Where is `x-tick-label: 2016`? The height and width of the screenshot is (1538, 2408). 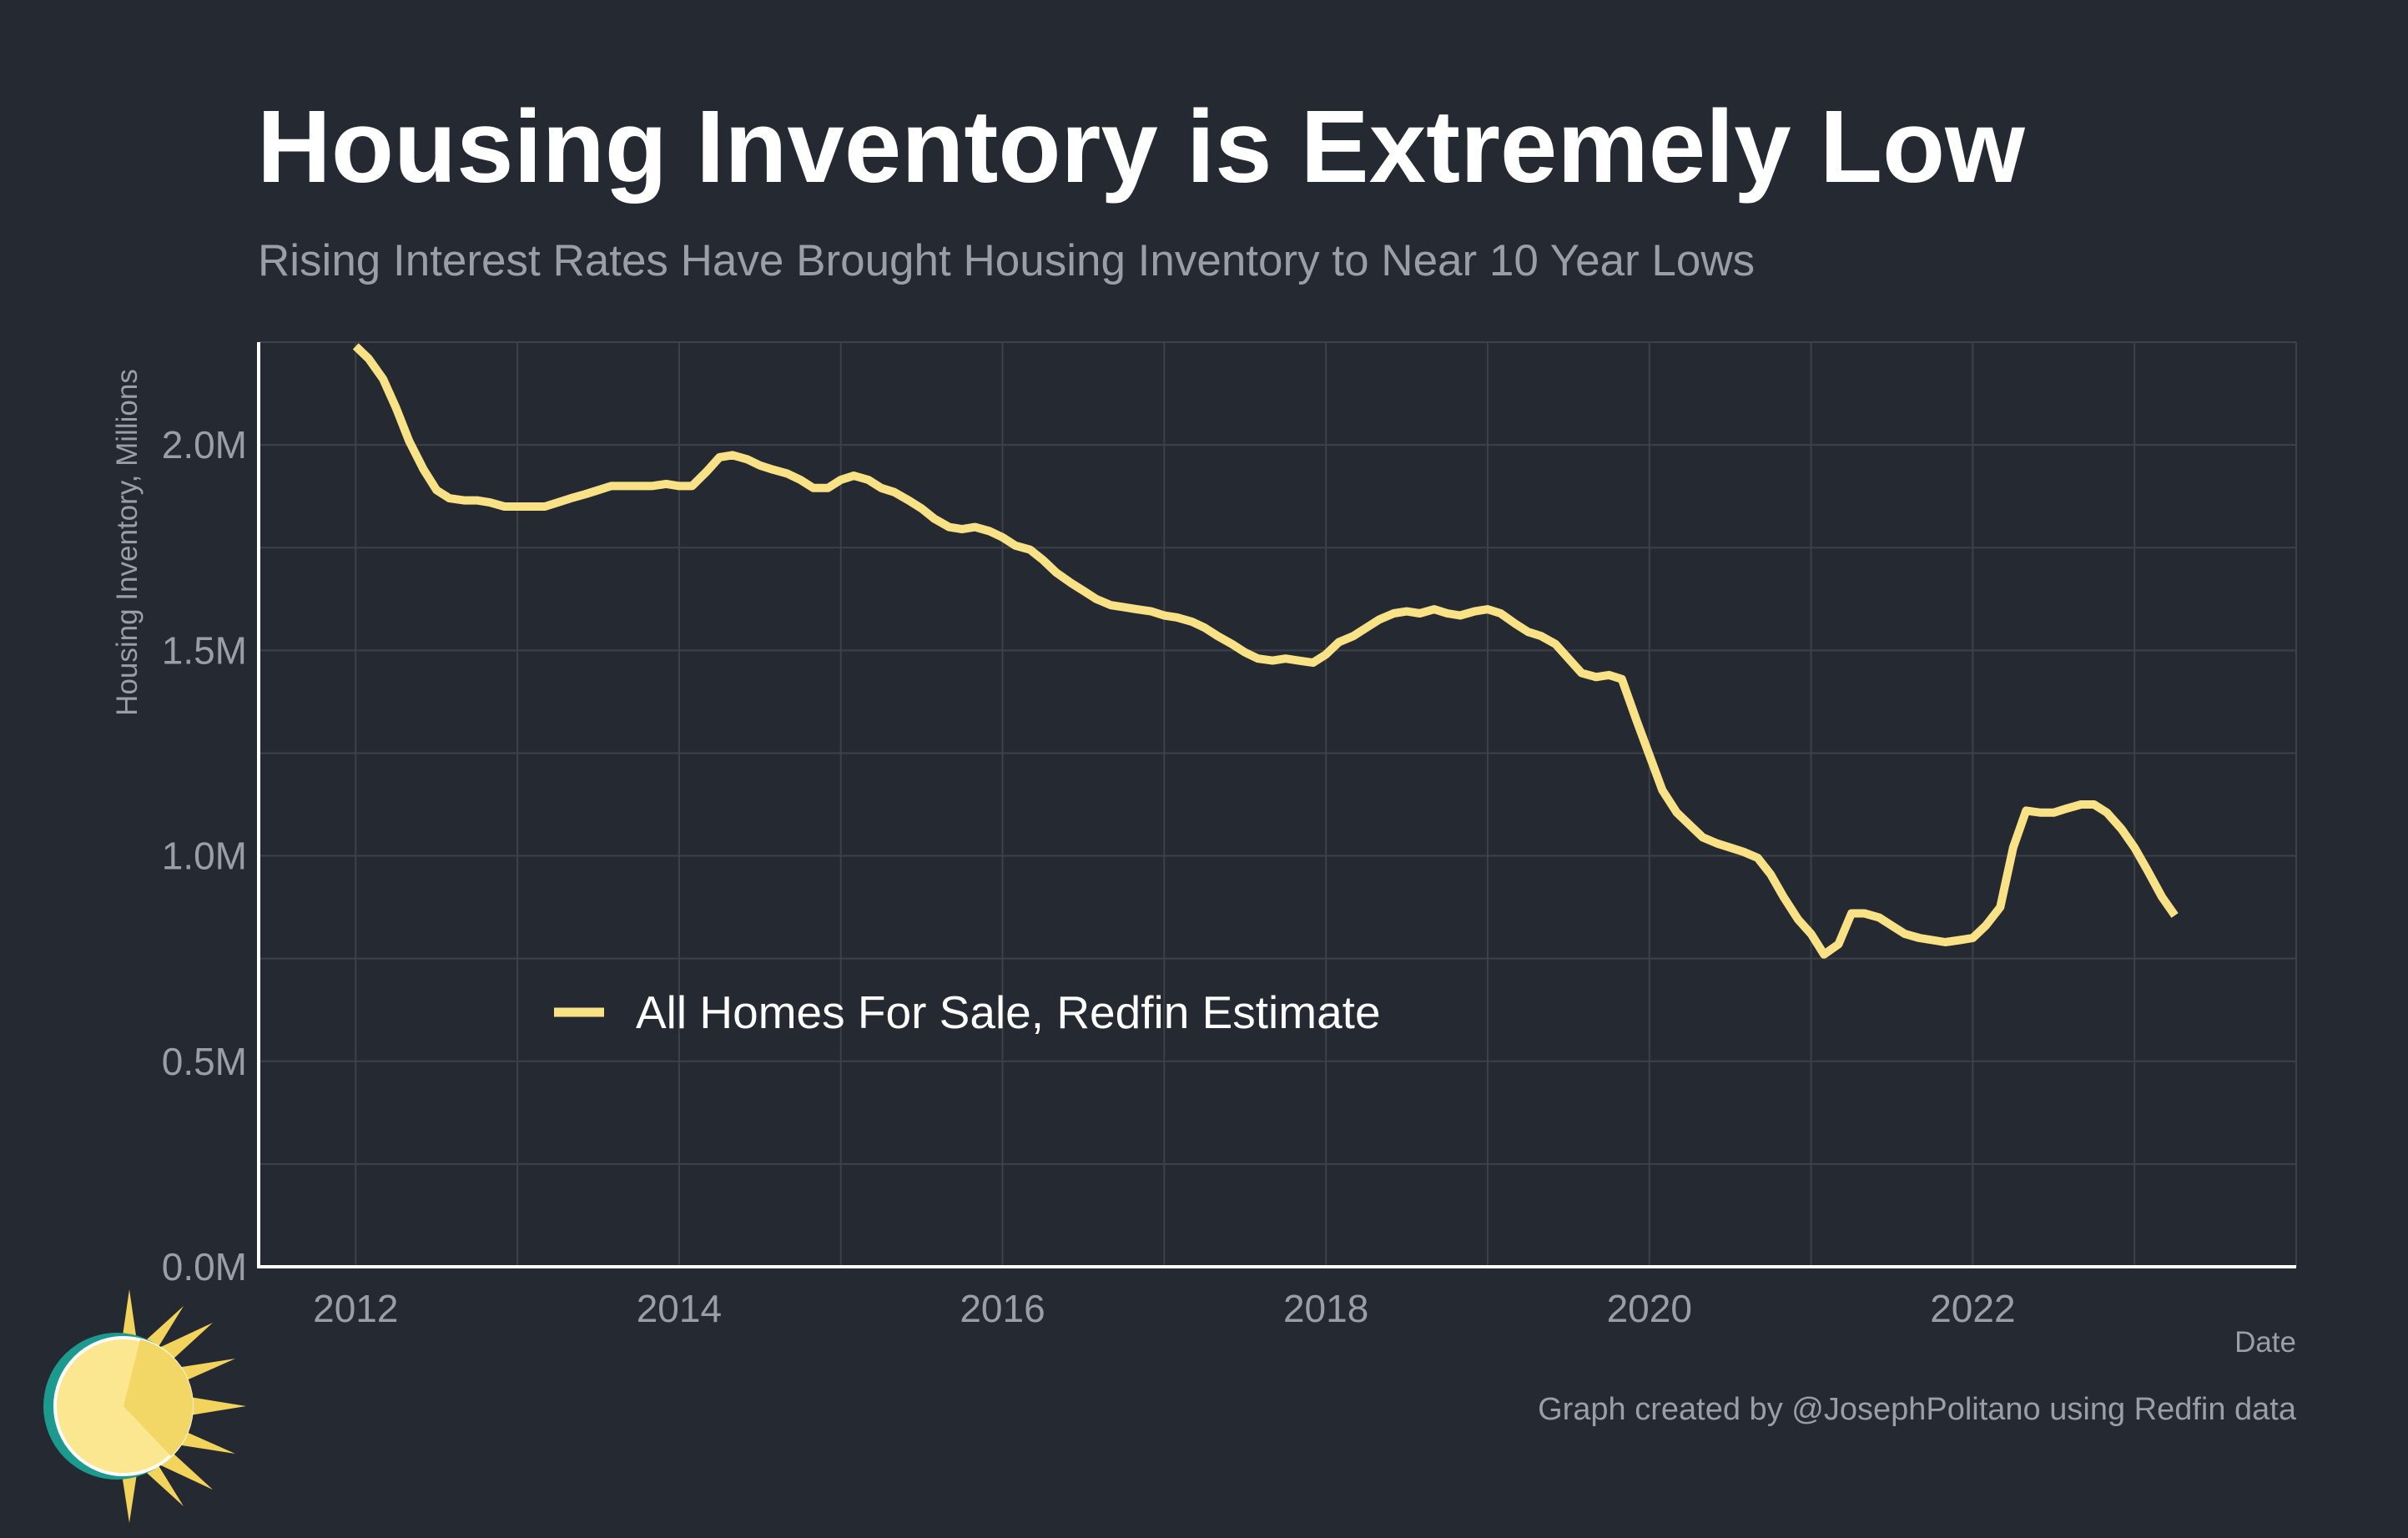 x-tick-label: 2016 is located at coordinates (1002, 1308).